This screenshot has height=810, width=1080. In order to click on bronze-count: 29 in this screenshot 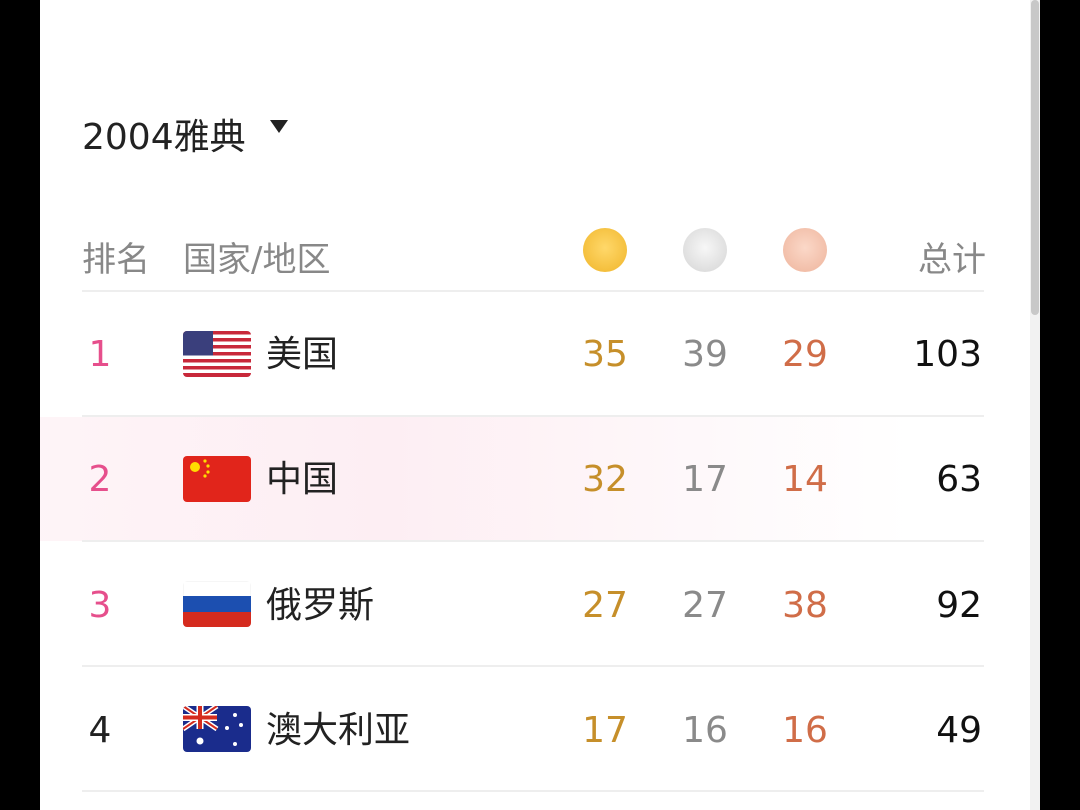, I will do `click(805, 354)`.